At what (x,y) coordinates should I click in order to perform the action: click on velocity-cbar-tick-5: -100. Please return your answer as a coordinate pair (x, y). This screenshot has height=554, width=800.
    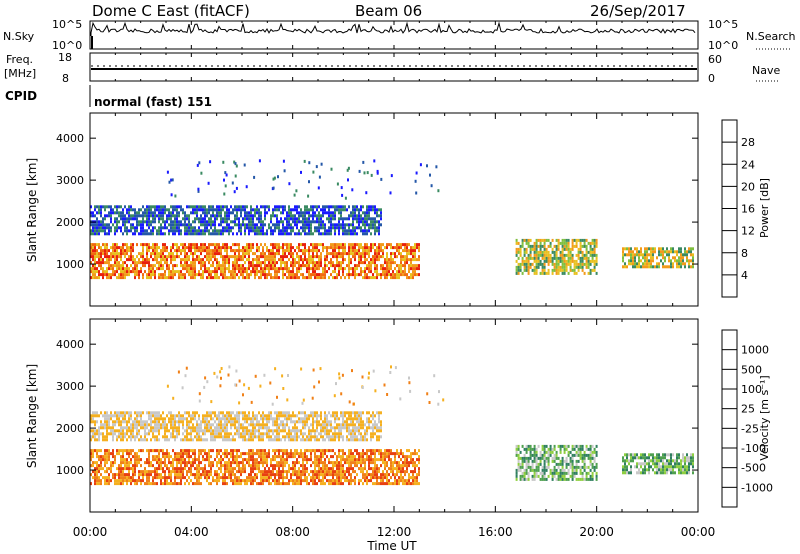
    Looking at the image, I should click on (753, 448).